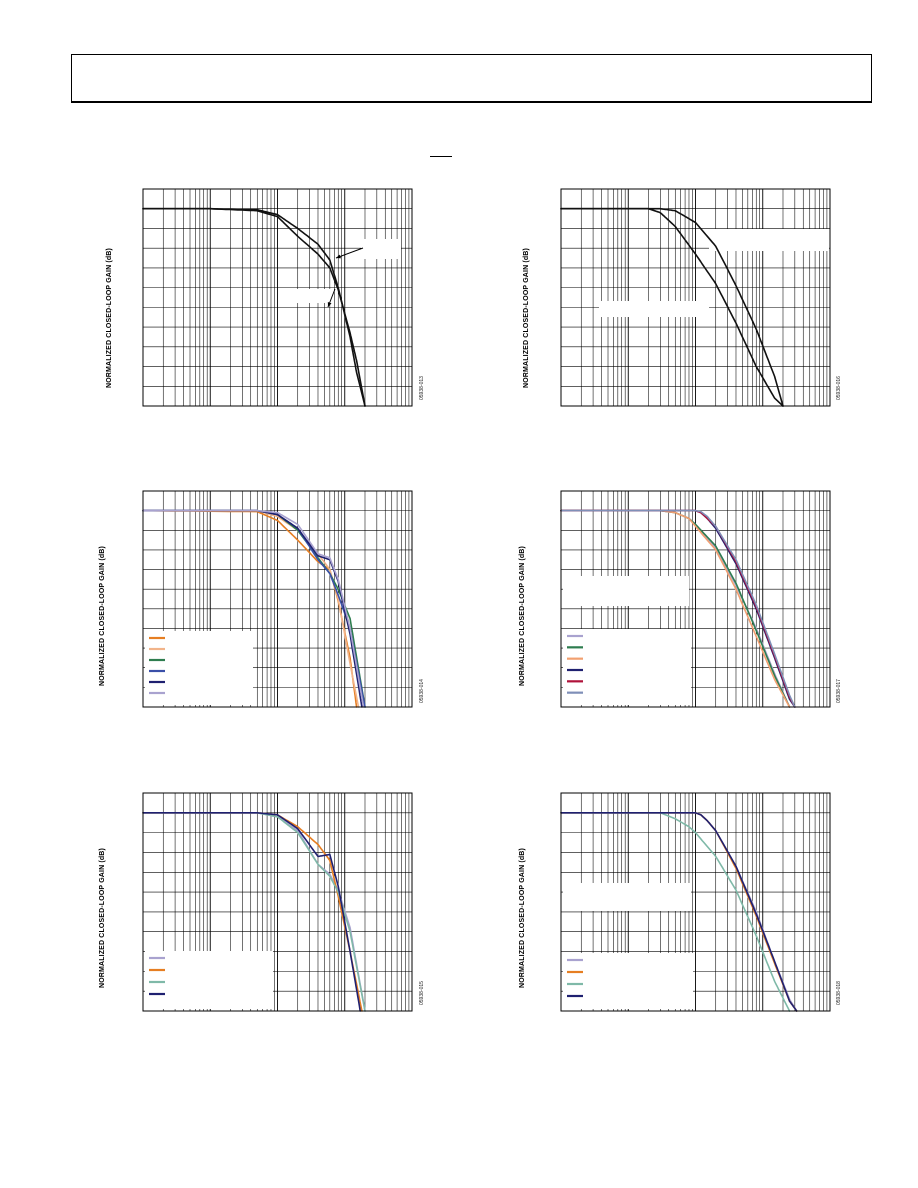 The height and width of the screenshot is (1188, 918). I want to click on annotation-arrow, so click(349, 253).